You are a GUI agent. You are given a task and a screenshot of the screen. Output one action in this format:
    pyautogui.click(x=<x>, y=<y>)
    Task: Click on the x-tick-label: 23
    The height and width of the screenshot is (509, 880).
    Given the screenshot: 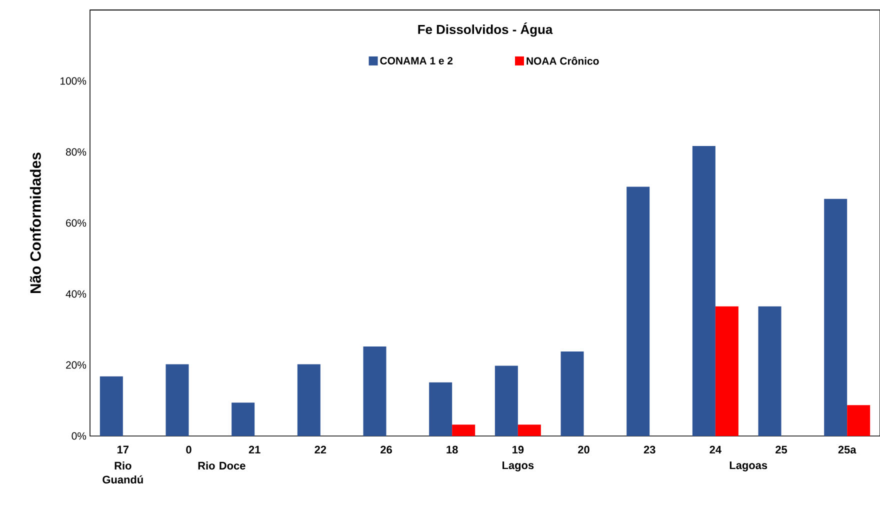 What is the action you would take?
    pyautogui.click(x=650, y=450)
    